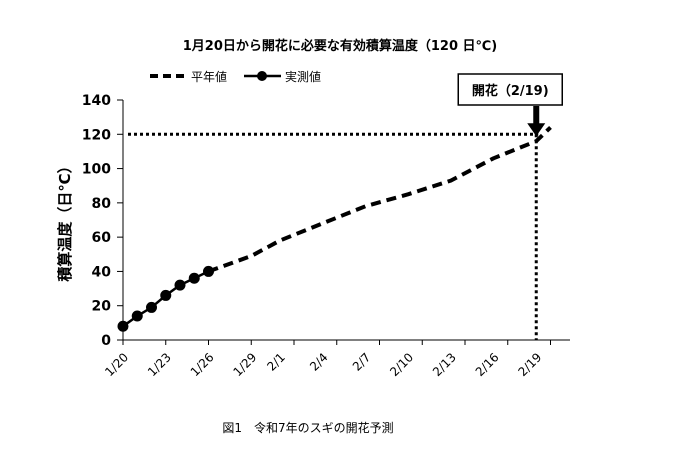  Describe the element at coordinates (96, 101) in the screenshot. I see `y-tick-label: 140` at that location.